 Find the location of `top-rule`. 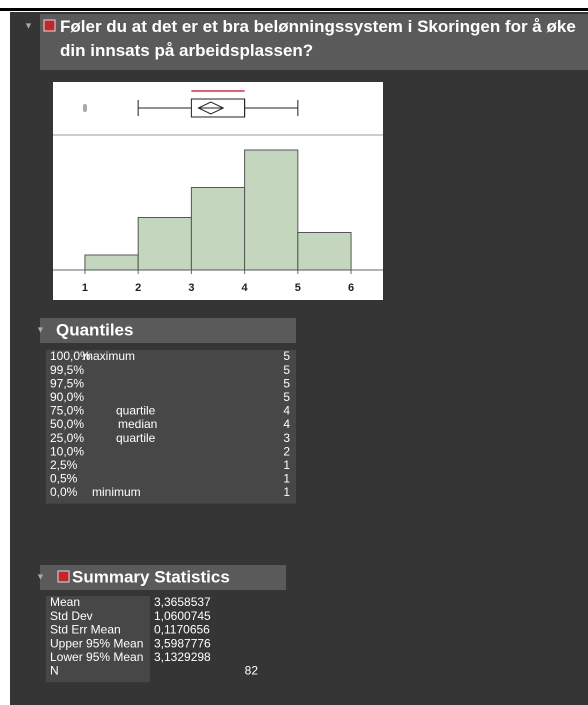

top-rule is located at coordinates (294, 9).